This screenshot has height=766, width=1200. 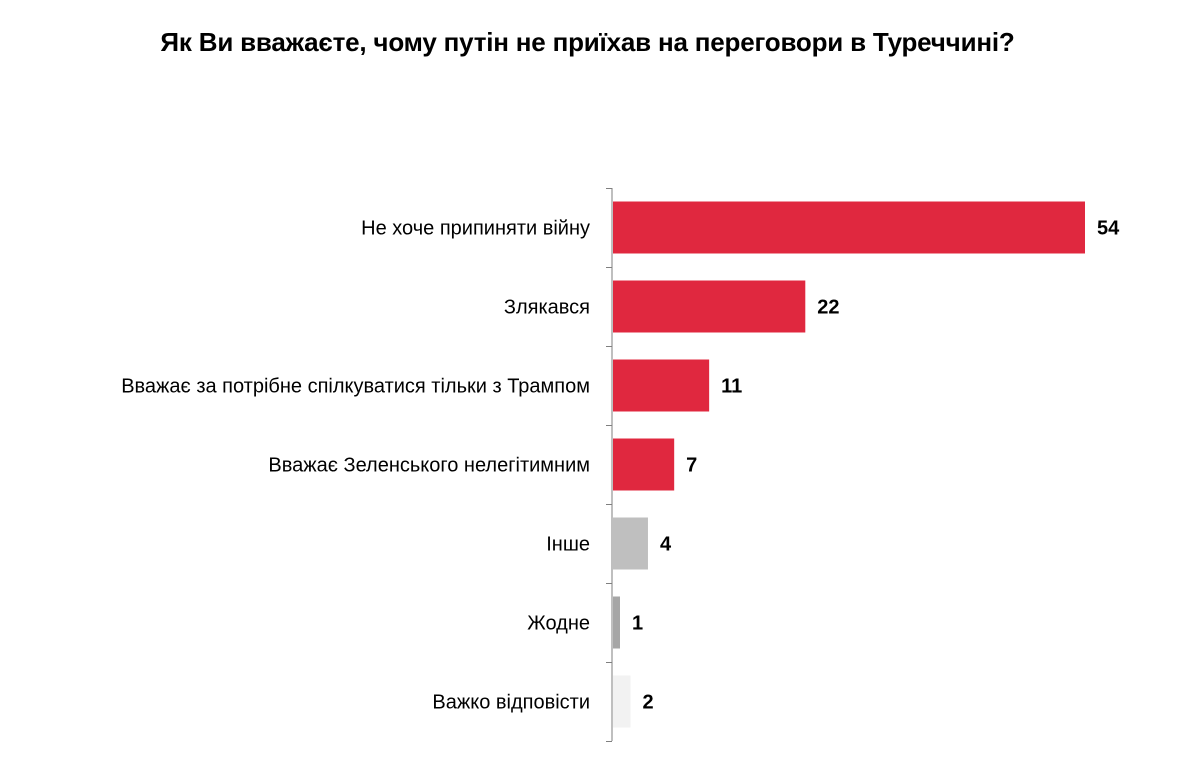 What do you see at coordinates (511, 703) in the screenshot?
I see `category-label: Важко відповісти` at bounding box center [511, 703].